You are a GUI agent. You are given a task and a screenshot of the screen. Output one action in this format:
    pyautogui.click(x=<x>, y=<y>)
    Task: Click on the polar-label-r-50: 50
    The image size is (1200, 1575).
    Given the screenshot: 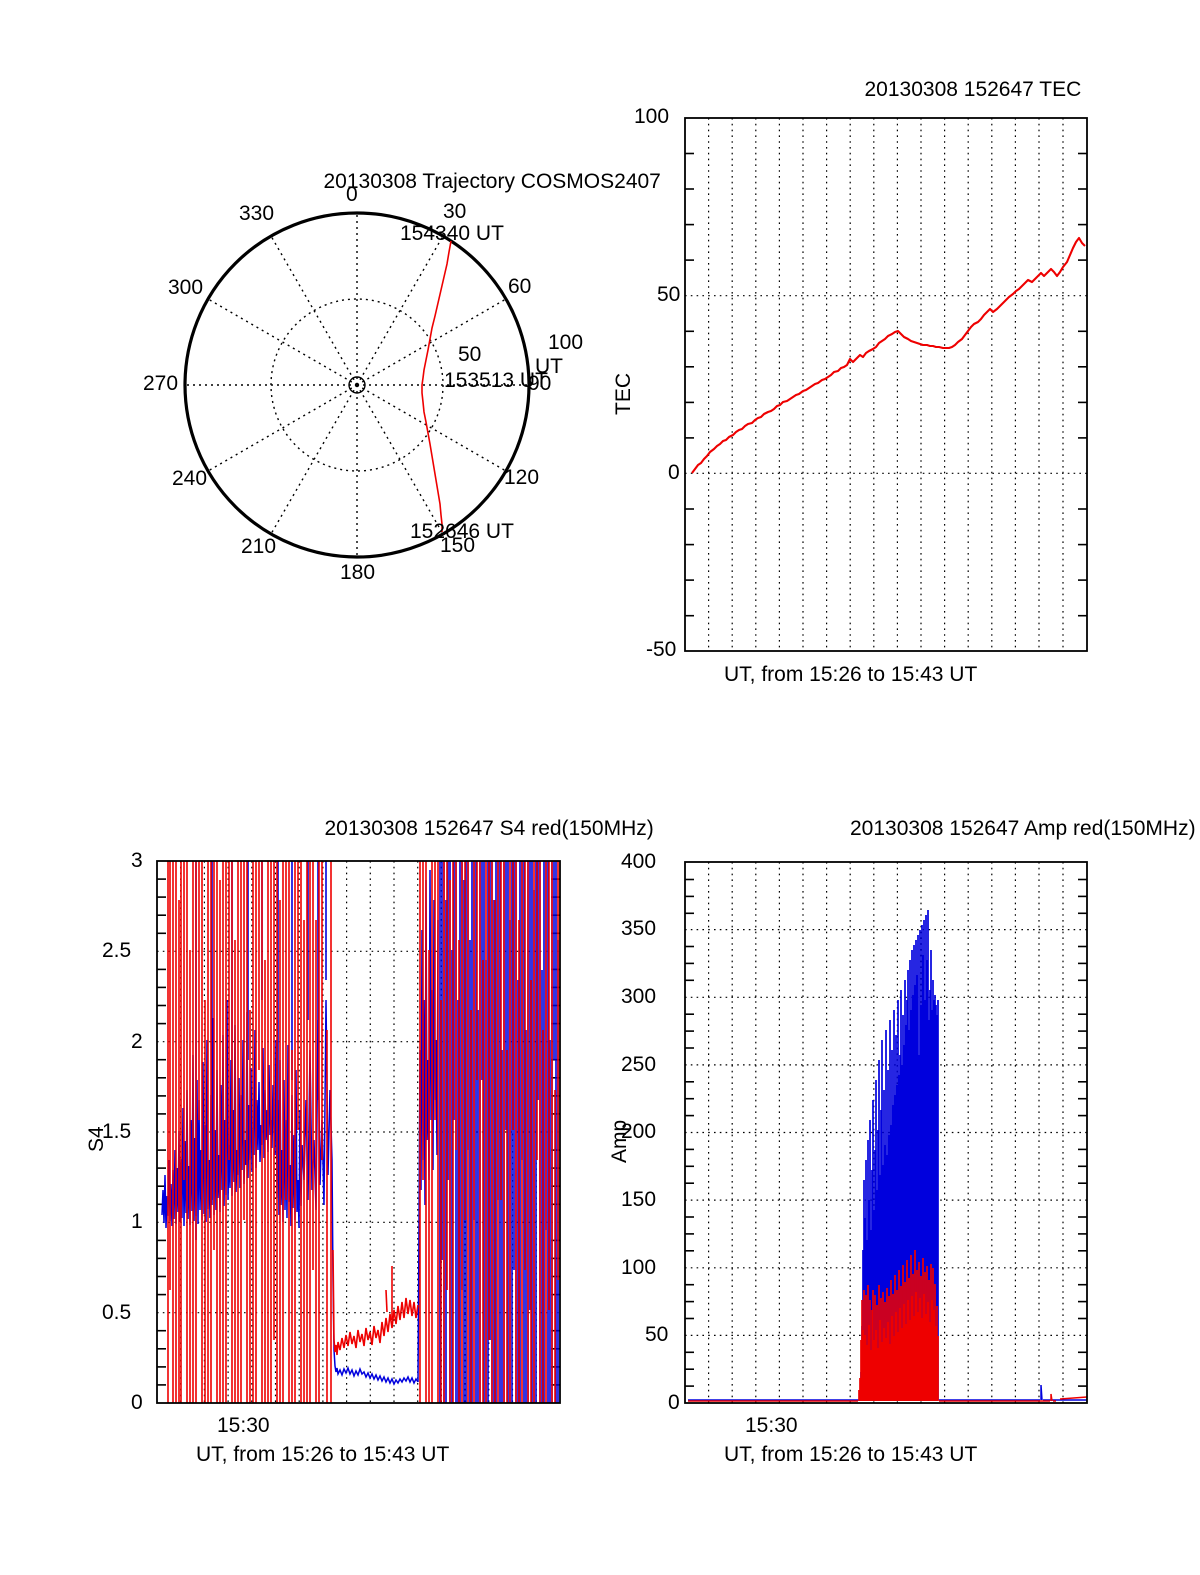 What is the action you would take?
    pyautogui.click(x=470, y=354)
    